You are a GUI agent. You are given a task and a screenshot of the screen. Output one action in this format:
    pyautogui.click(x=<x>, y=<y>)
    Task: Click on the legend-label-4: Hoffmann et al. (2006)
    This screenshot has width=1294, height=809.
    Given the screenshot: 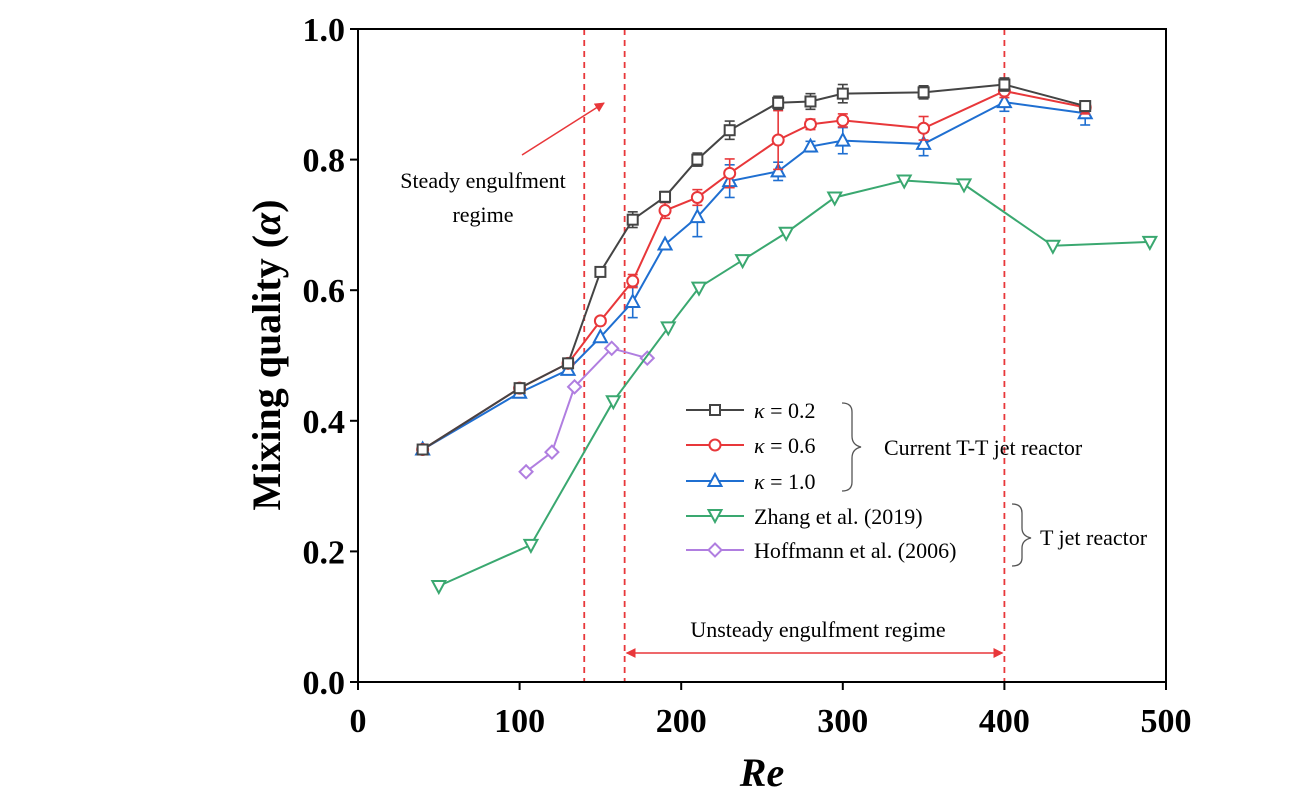 What is the action you would take?
    pyautogui.click(x=855, y=550)
    